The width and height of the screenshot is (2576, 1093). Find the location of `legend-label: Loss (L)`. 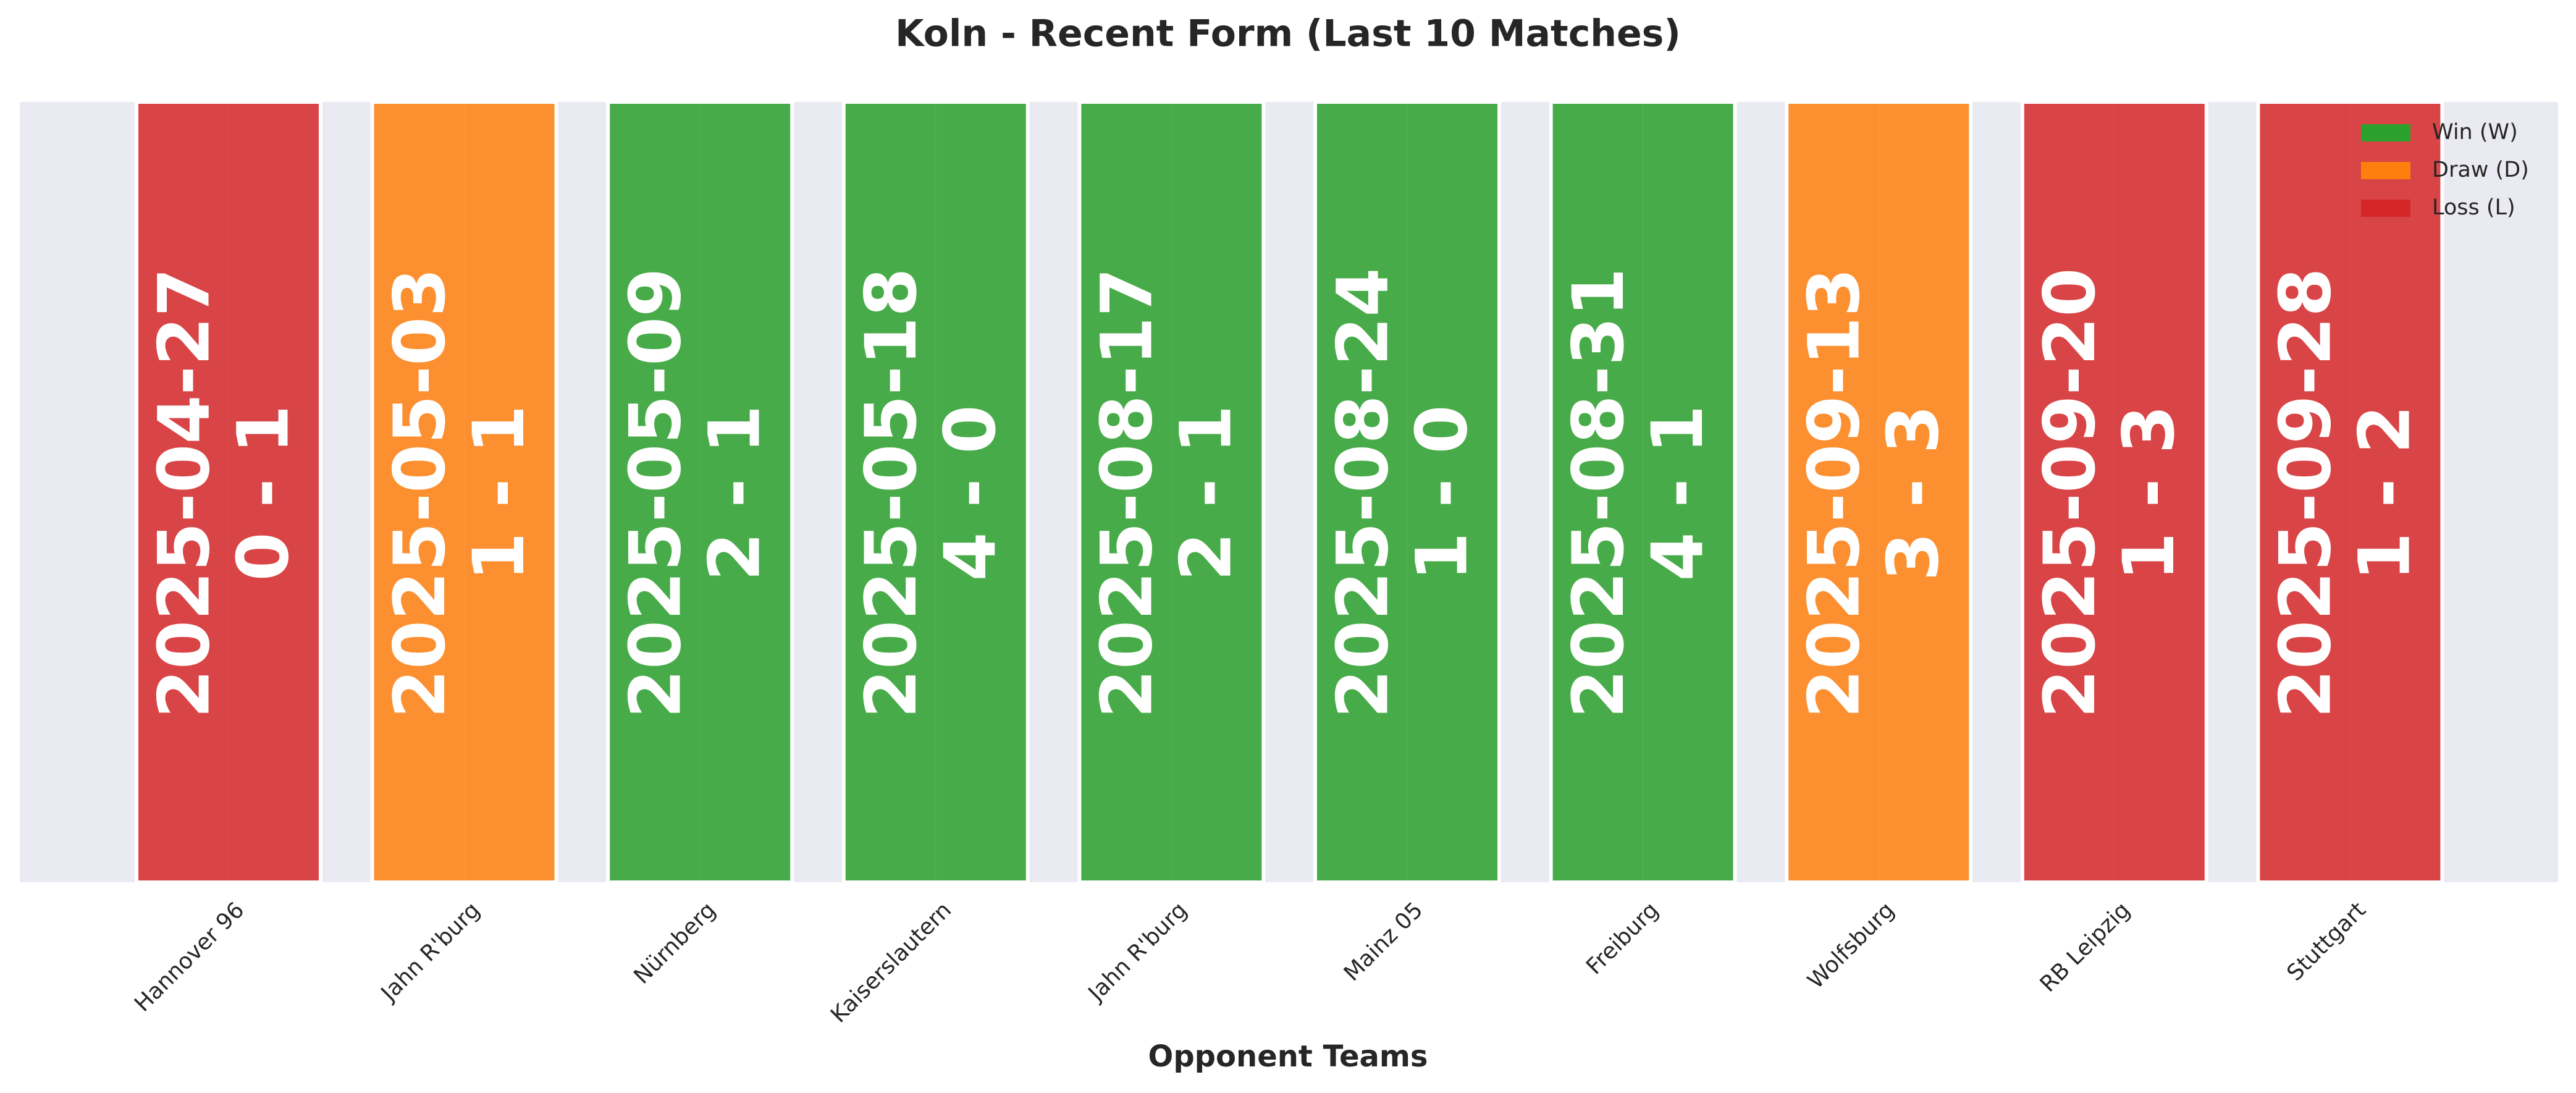

legend-label: Loss (L) is located at coordinates (2473, 207).